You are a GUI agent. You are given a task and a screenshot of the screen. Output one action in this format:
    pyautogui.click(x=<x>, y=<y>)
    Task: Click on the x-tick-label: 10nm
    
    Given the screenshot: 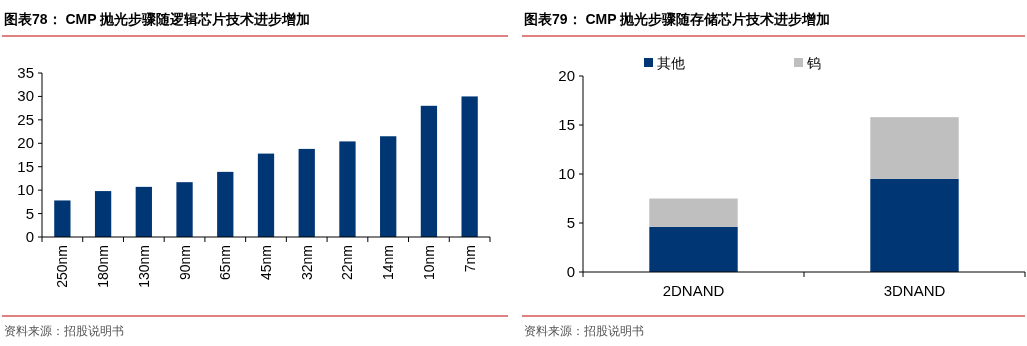 What is the action you would take?
    pyautogui.click(x=428, y=263)
    